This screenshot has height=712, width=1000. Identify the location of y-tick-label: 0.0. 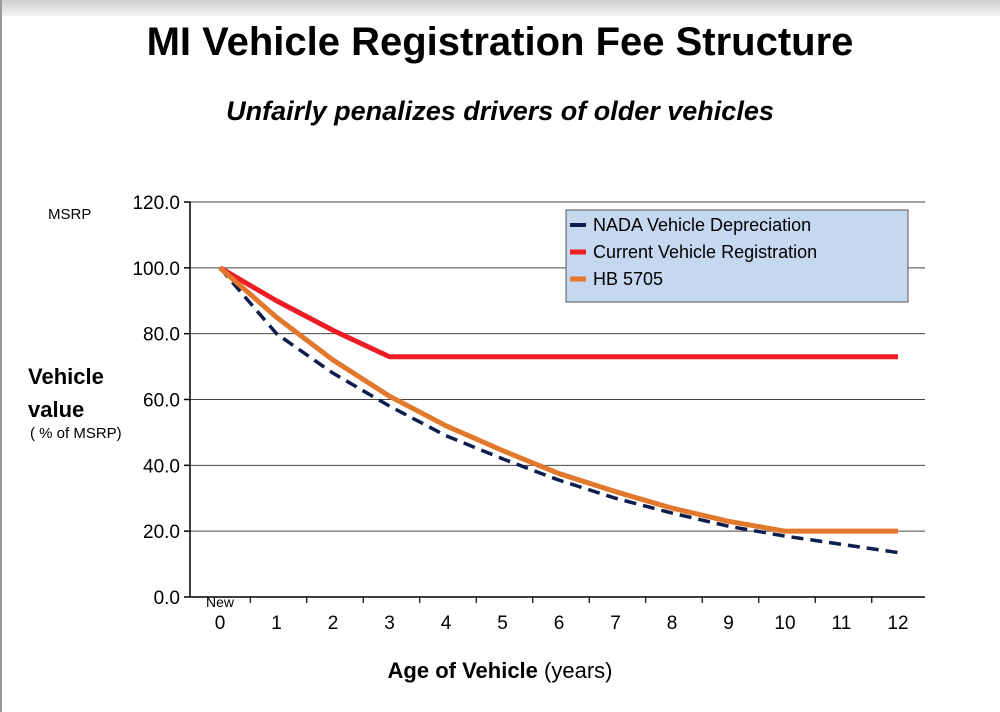
(167, 598).